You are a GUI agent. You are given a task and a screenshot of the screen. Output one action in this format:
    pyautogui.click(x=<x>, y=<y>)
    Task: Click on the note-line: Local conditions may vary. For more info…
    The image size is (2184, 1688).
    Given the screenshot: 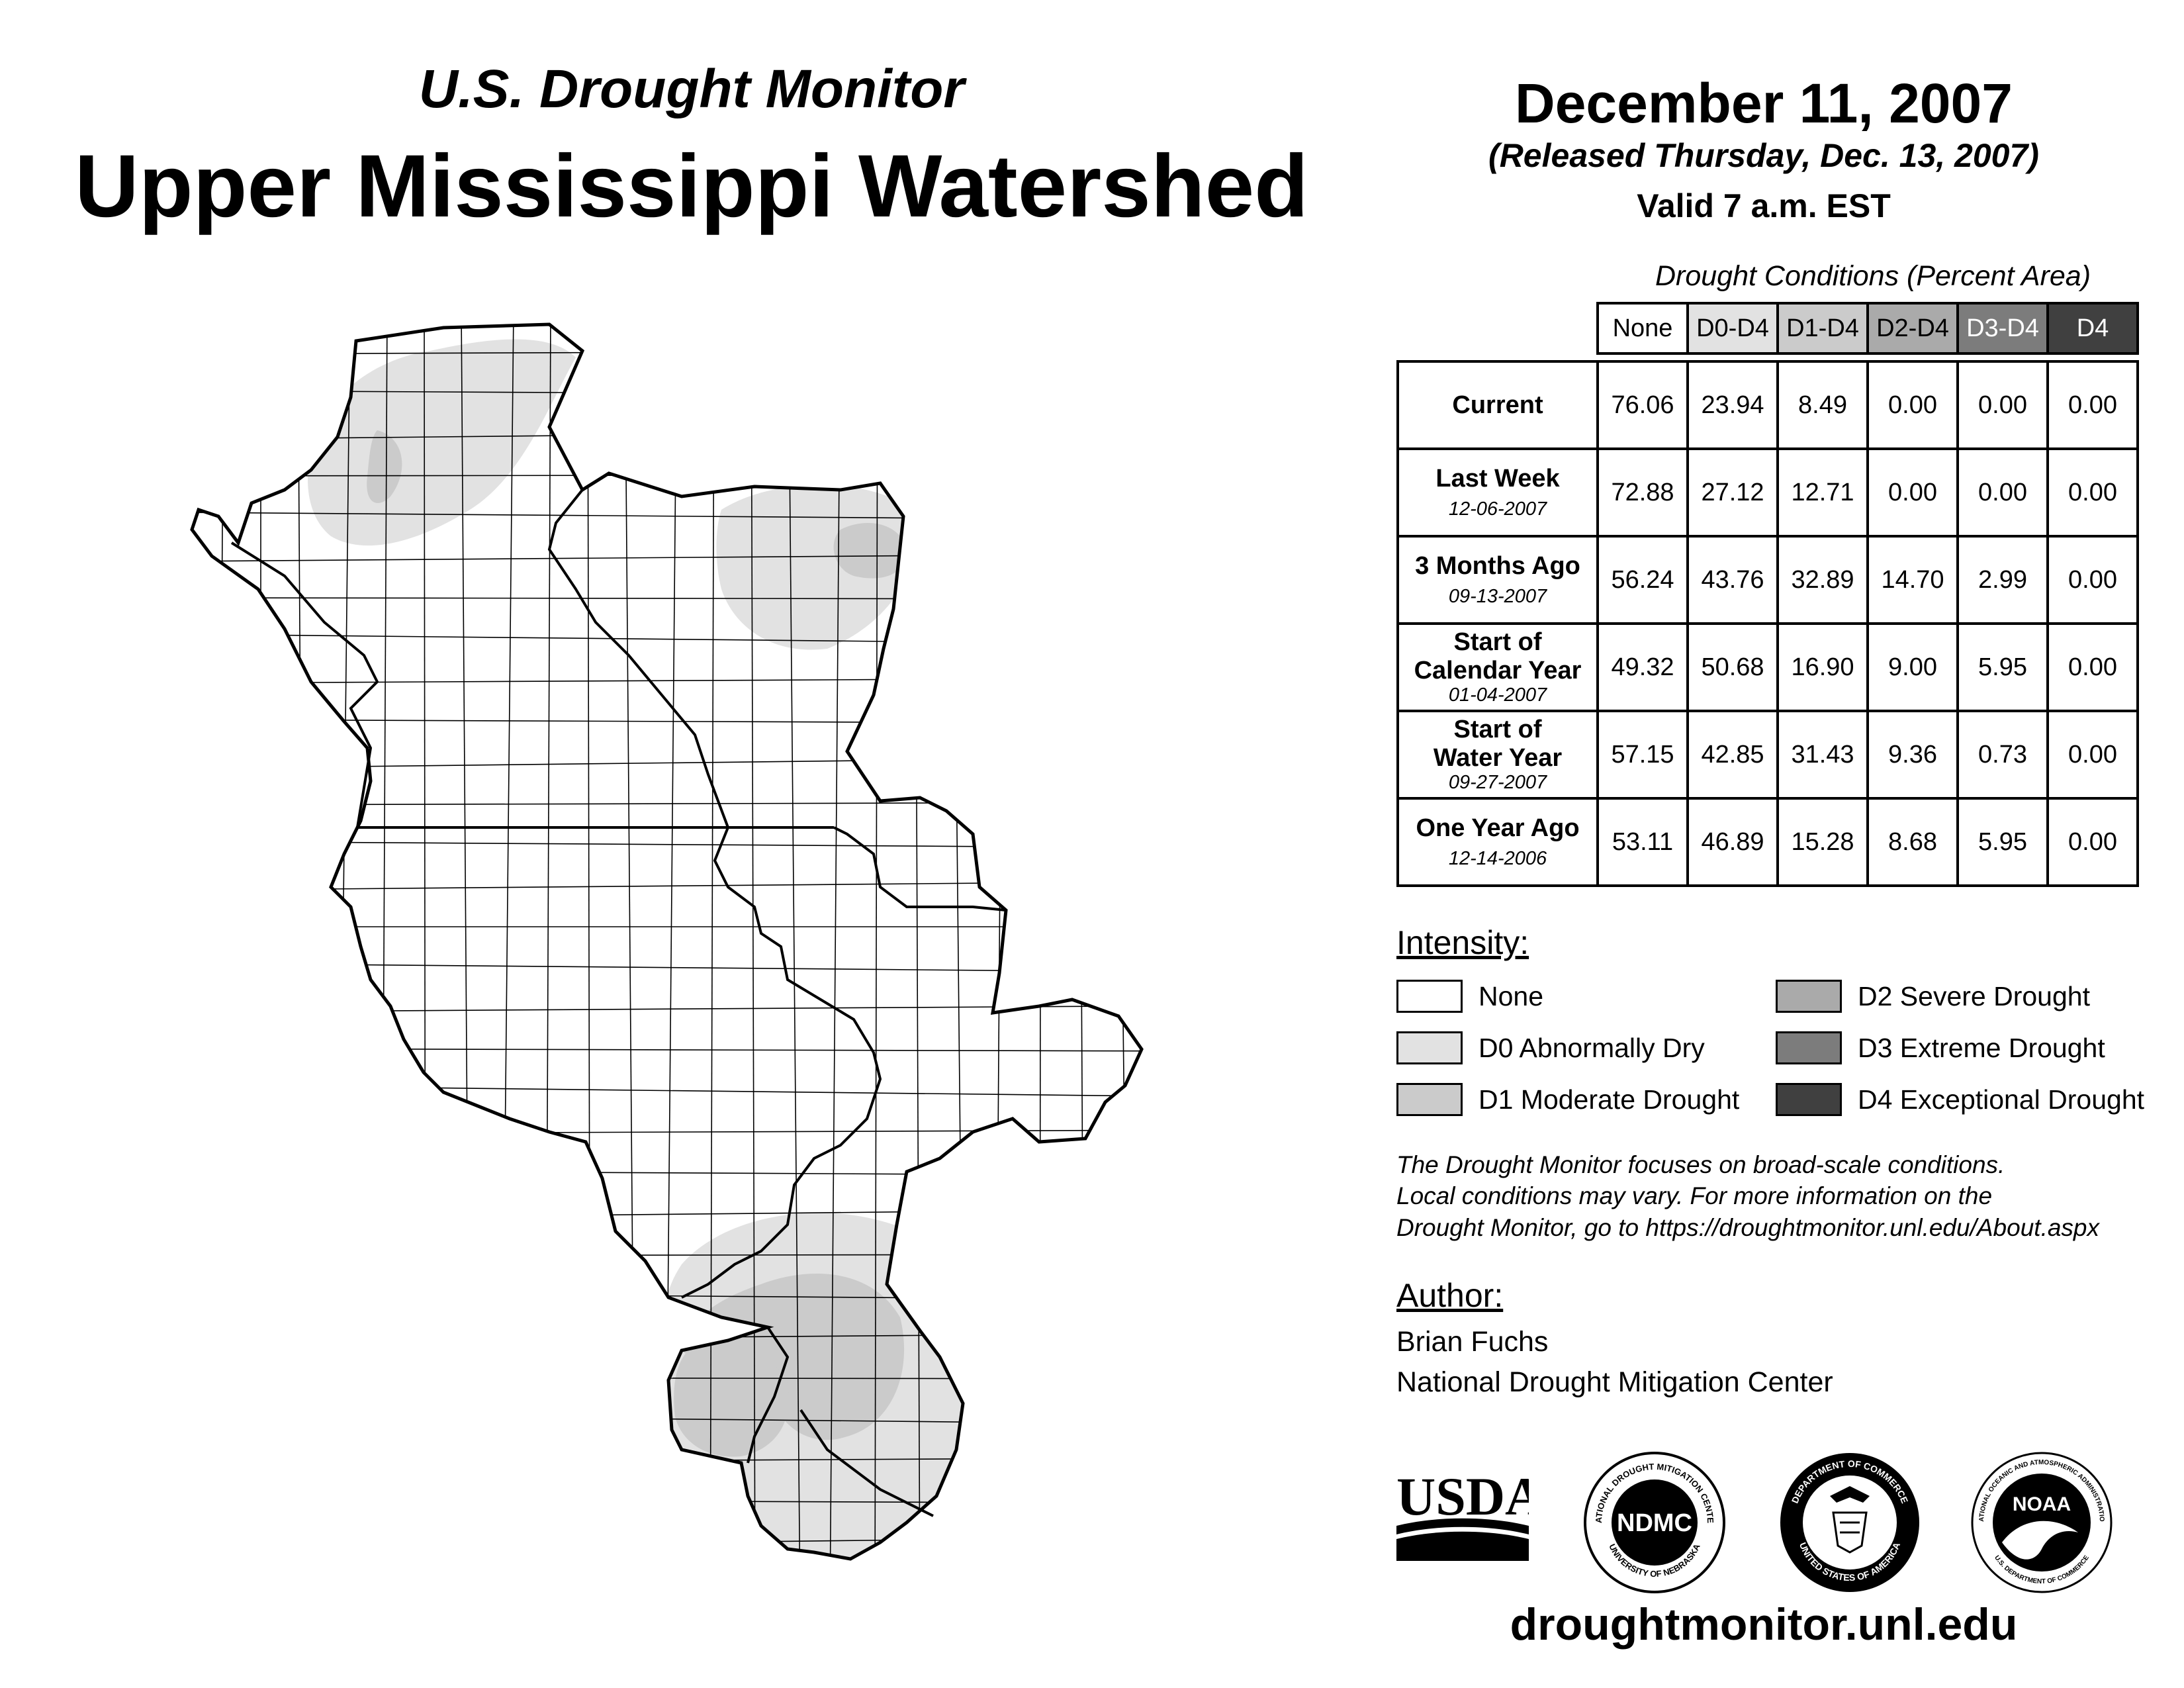 What is the action you would take?
    pyautogui.click(x=1695, y=1196)
    